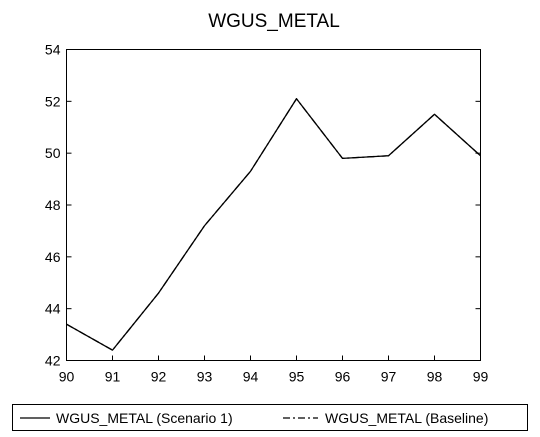 This screenshot has height=437, width=540. What do you see at coordinates (251, 377) in the screenshot?
I see `x-tick-label: 94` at bounding box center [251, 377].